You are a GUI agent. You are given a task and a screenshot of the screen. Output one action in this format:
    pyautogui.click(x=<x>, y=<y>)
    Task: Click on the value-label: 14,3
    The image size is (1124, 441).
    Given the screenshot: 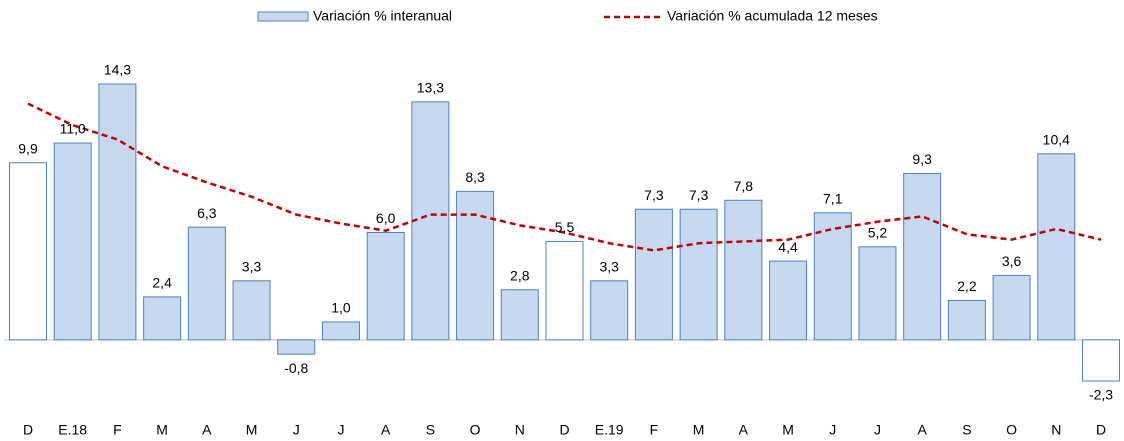 What is the action you would take?
    pyautogui.click(x=117, y=70)
    